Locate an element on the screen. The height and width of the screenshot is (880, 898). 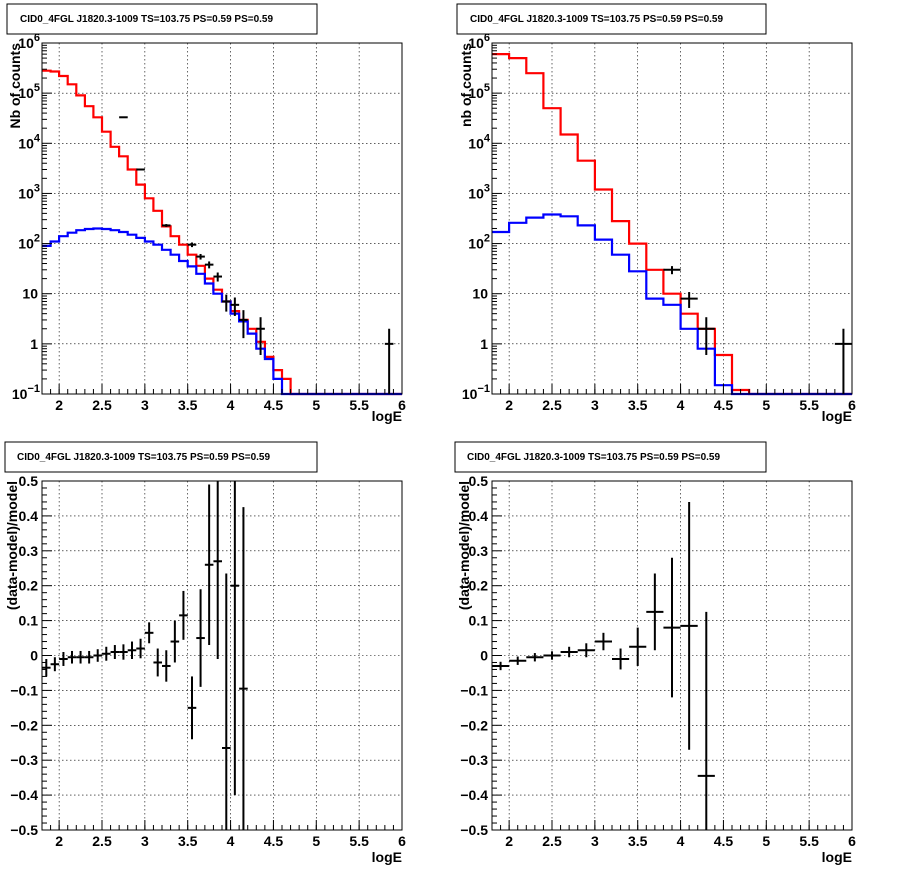
y-tick-label: 0 is located at coordinates (484, 656).